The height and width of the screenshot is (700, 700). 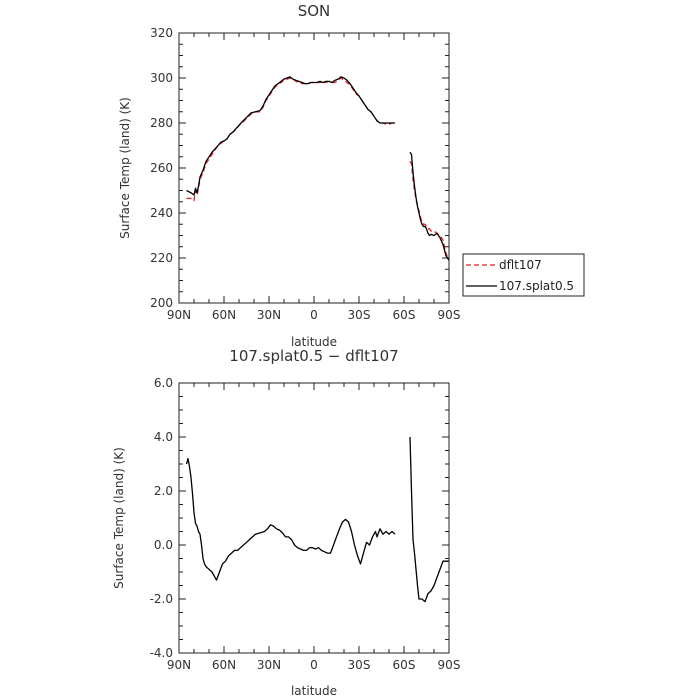 What do you see at coordinates (161, 258) in the screenshot?
I see `y-tick-label: 220` at bounding box center [161, 258].